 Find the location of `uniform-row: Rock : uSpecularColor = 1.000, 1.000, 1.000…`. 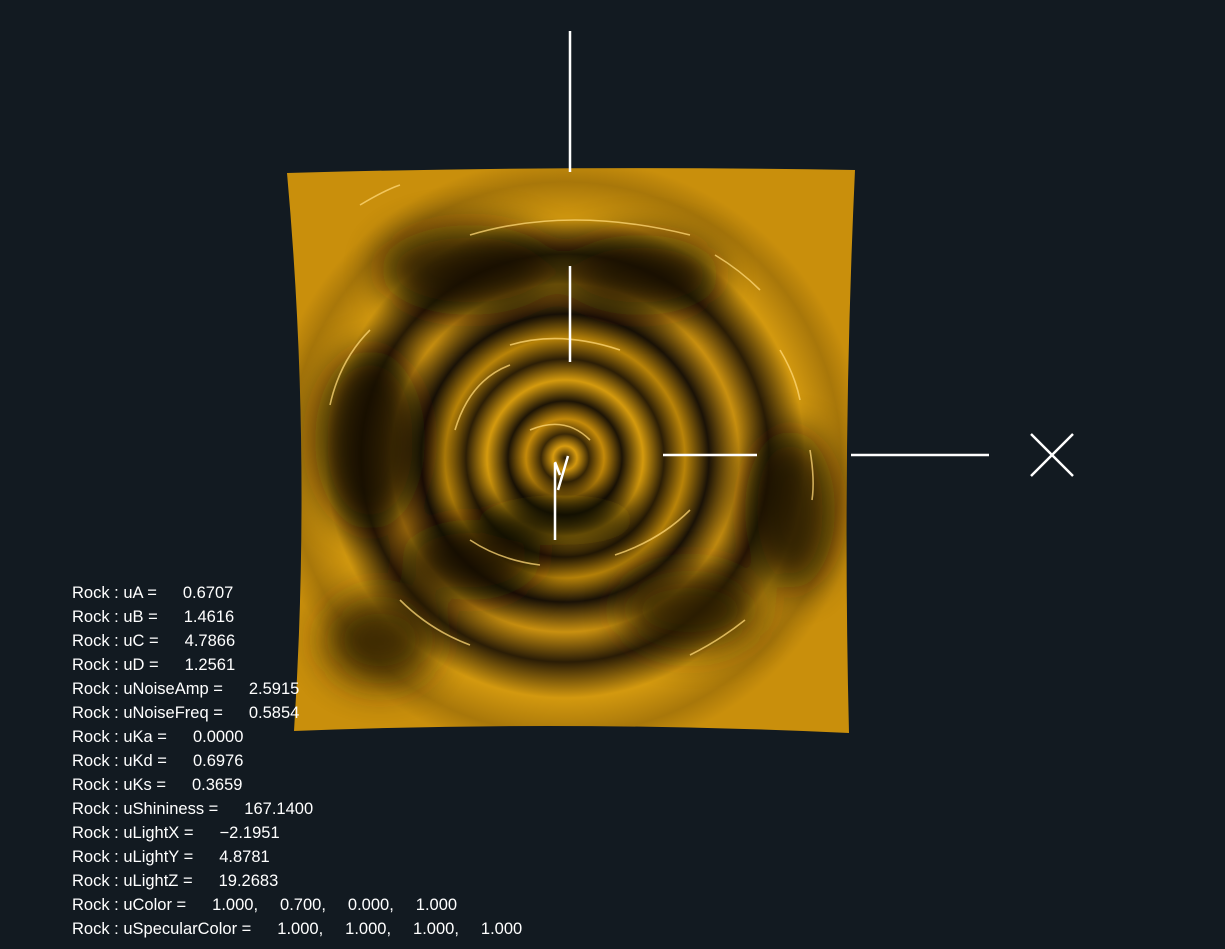

uniform-row: Rock : uSpecularColor = 1.000, 1.000, 1.000… is located at coordinates (297, 929).